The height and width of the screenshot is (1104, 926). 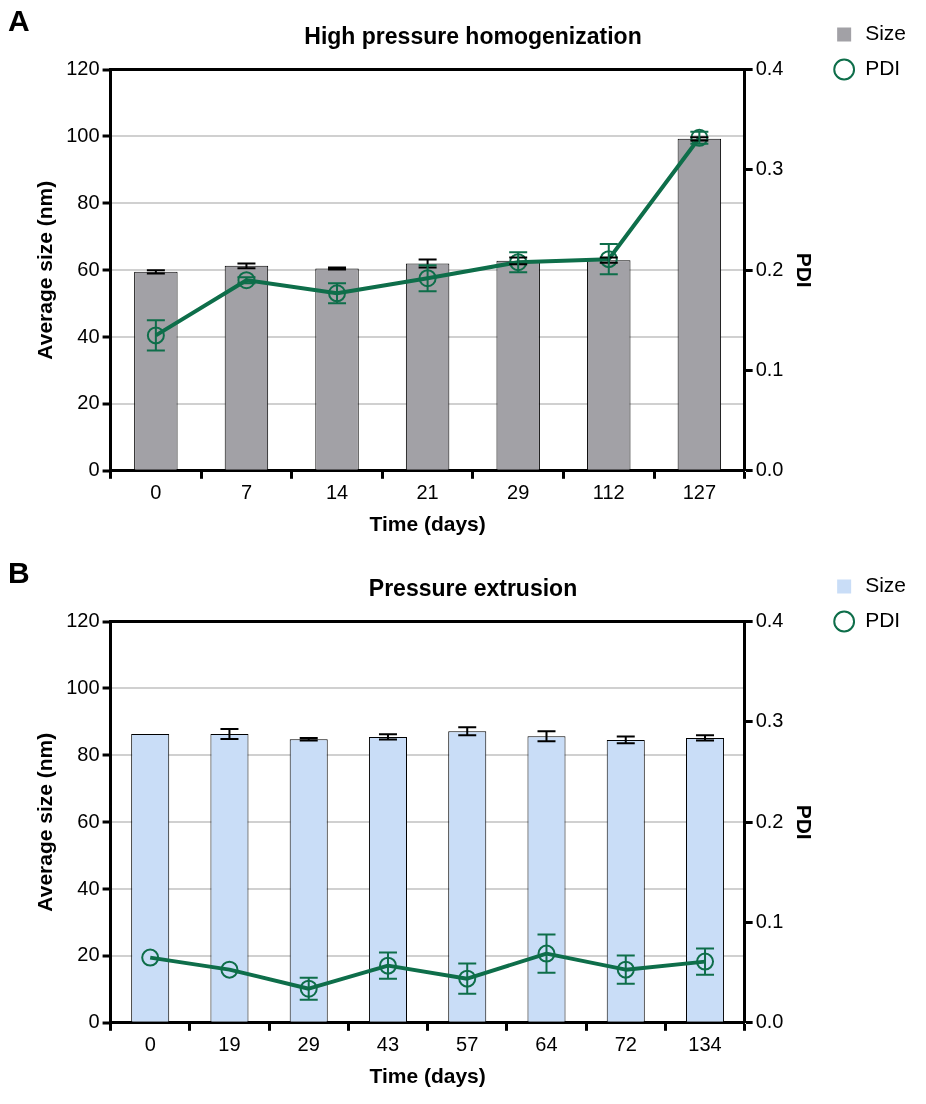 I want to click on x-tick-label: 72, so click(x=625, y=1044).